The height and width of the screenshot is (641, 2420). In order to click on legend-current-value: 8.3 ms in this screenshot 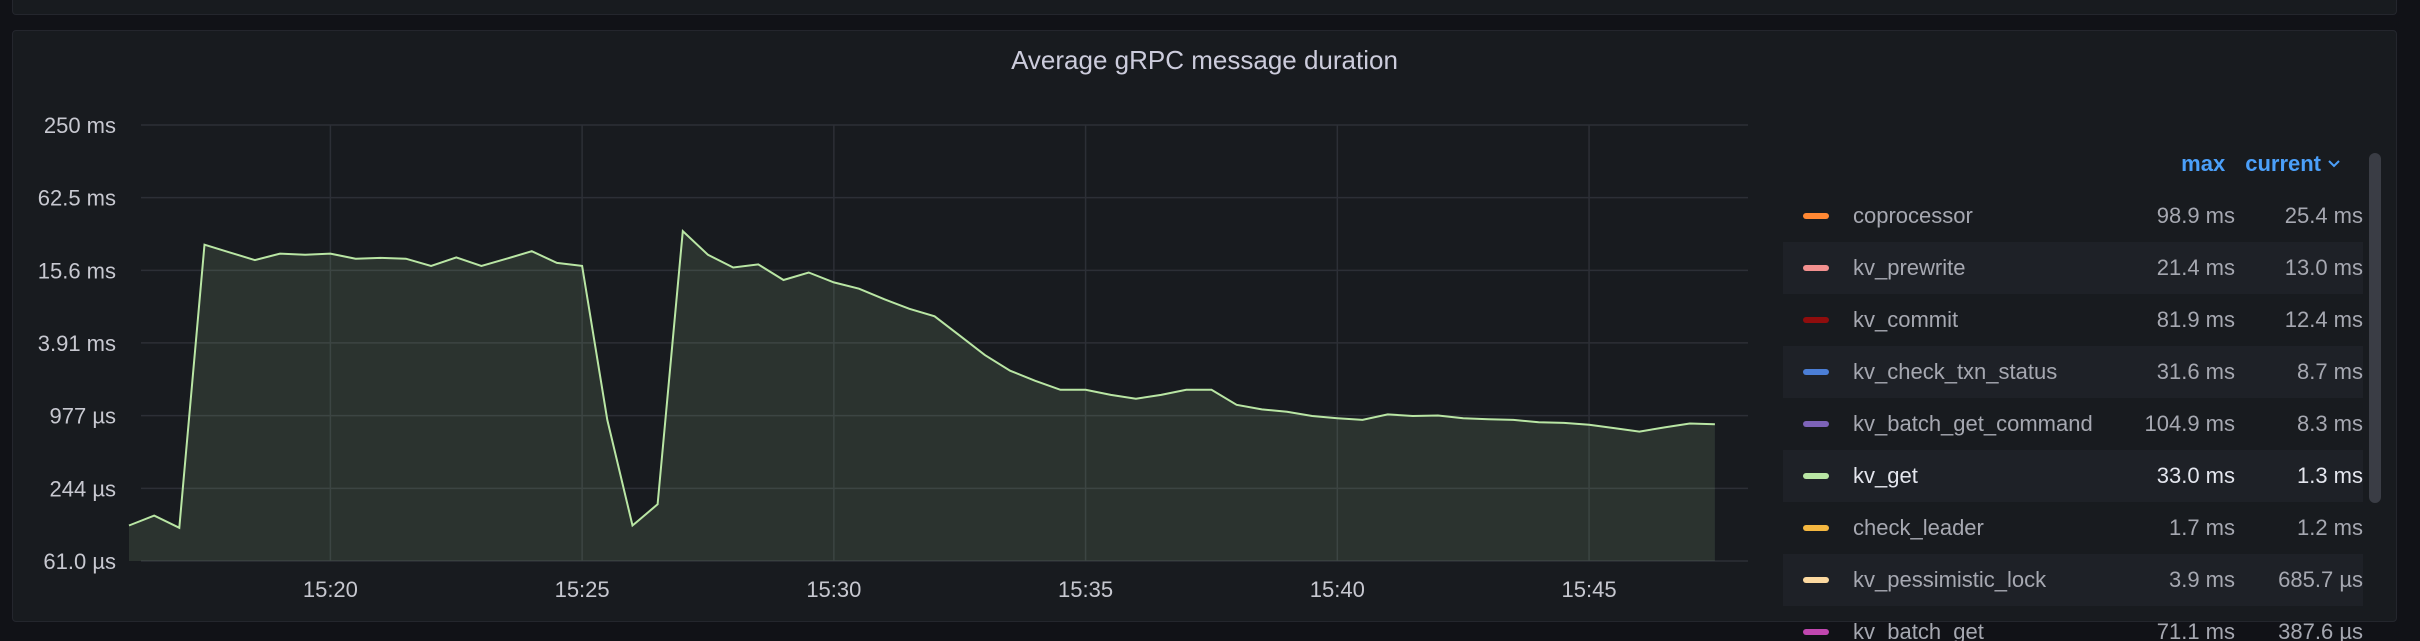, I will do `click(2299, 424)`.